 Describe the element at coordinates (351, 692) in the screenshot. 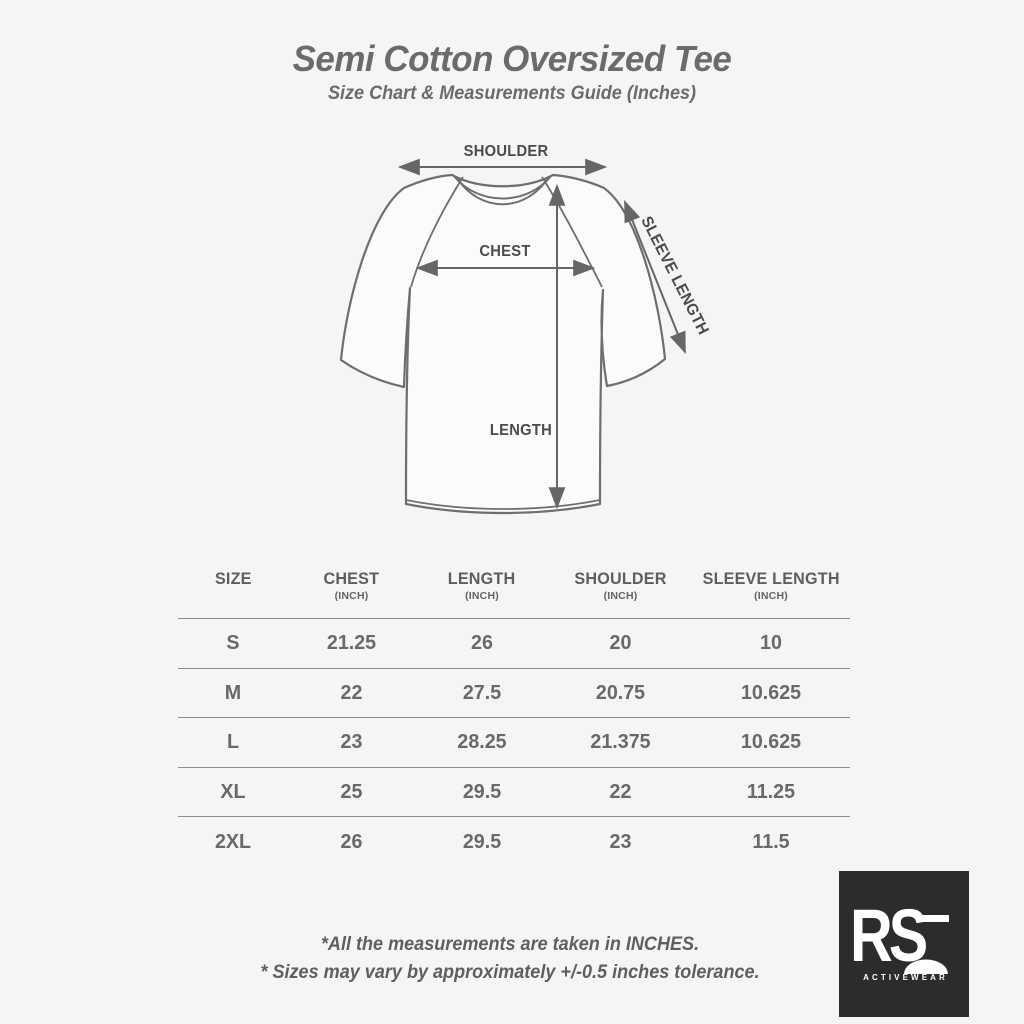

I see `cell-chest: 22` at that location.